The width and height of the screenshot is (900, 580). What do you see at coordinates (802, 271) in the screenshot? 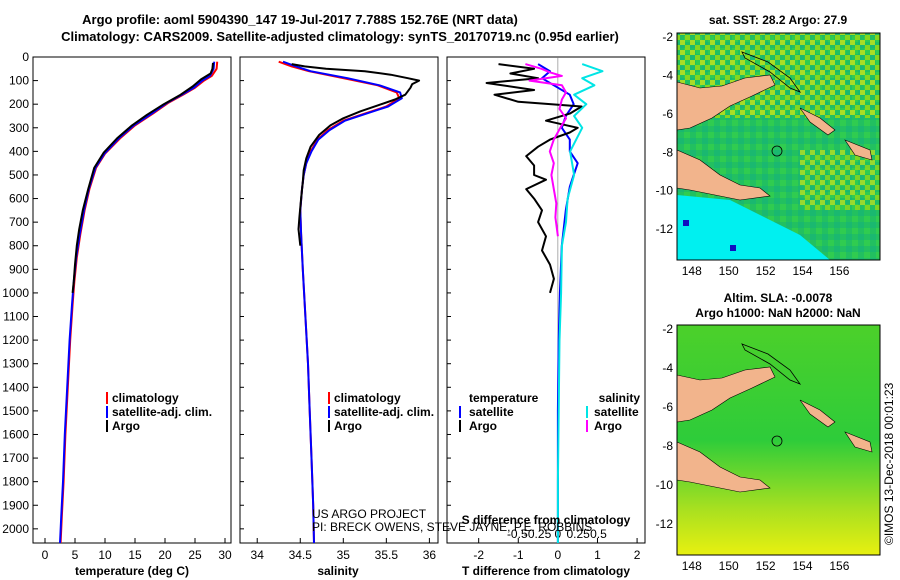
I see `map-x-tick-label: 154` at bounding box center [802, 271].